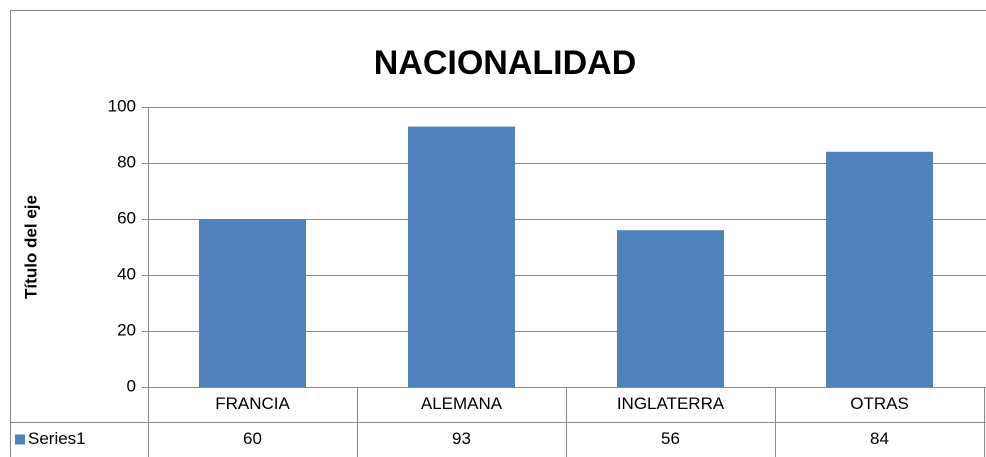 The image size is (986, 457). Describe the element at coordinates (879, 438) in the screenshot. I see `table-value: 84` at that location.